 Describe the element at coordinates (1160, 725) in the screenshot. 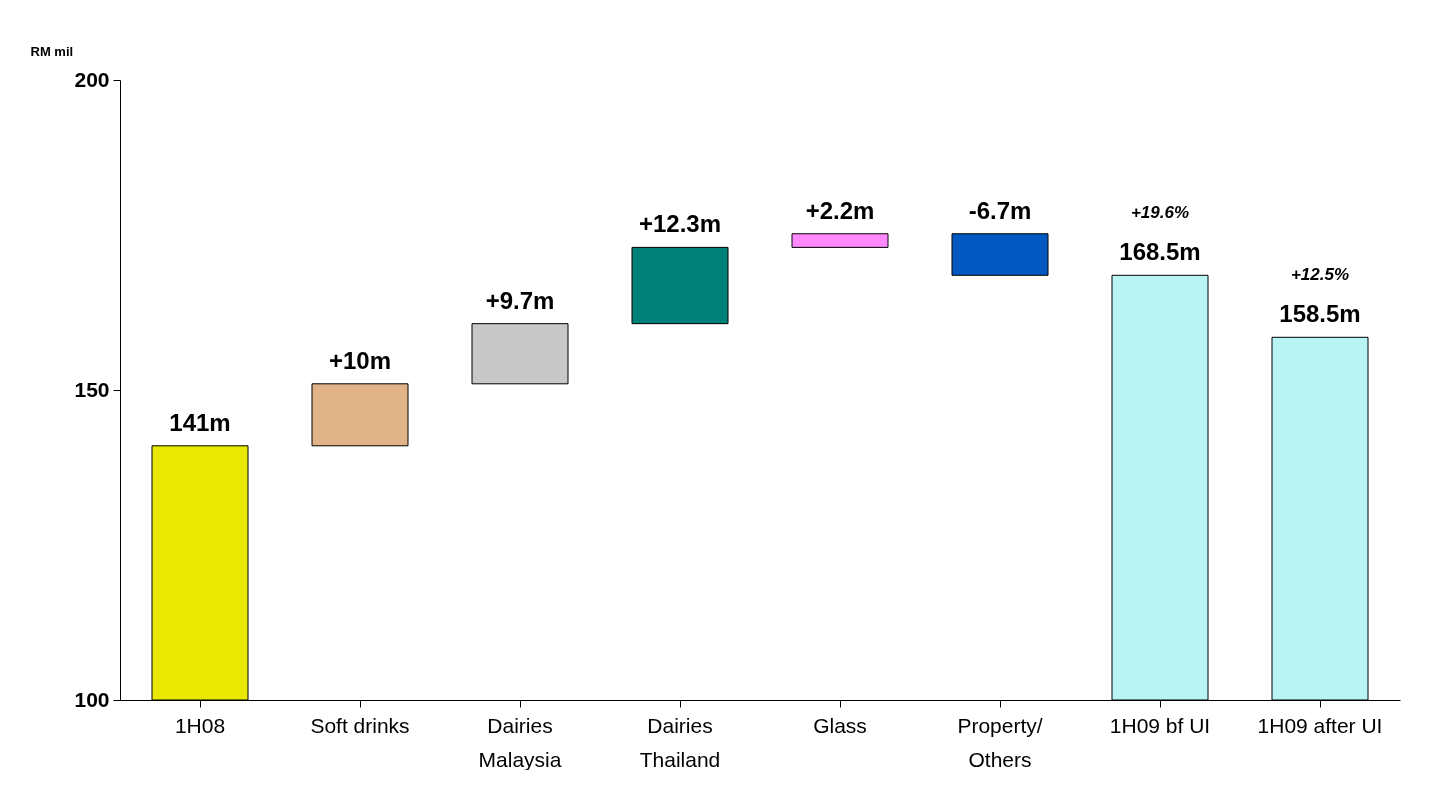

I see `x-tick-label: 1H09 bf UI` at that location.